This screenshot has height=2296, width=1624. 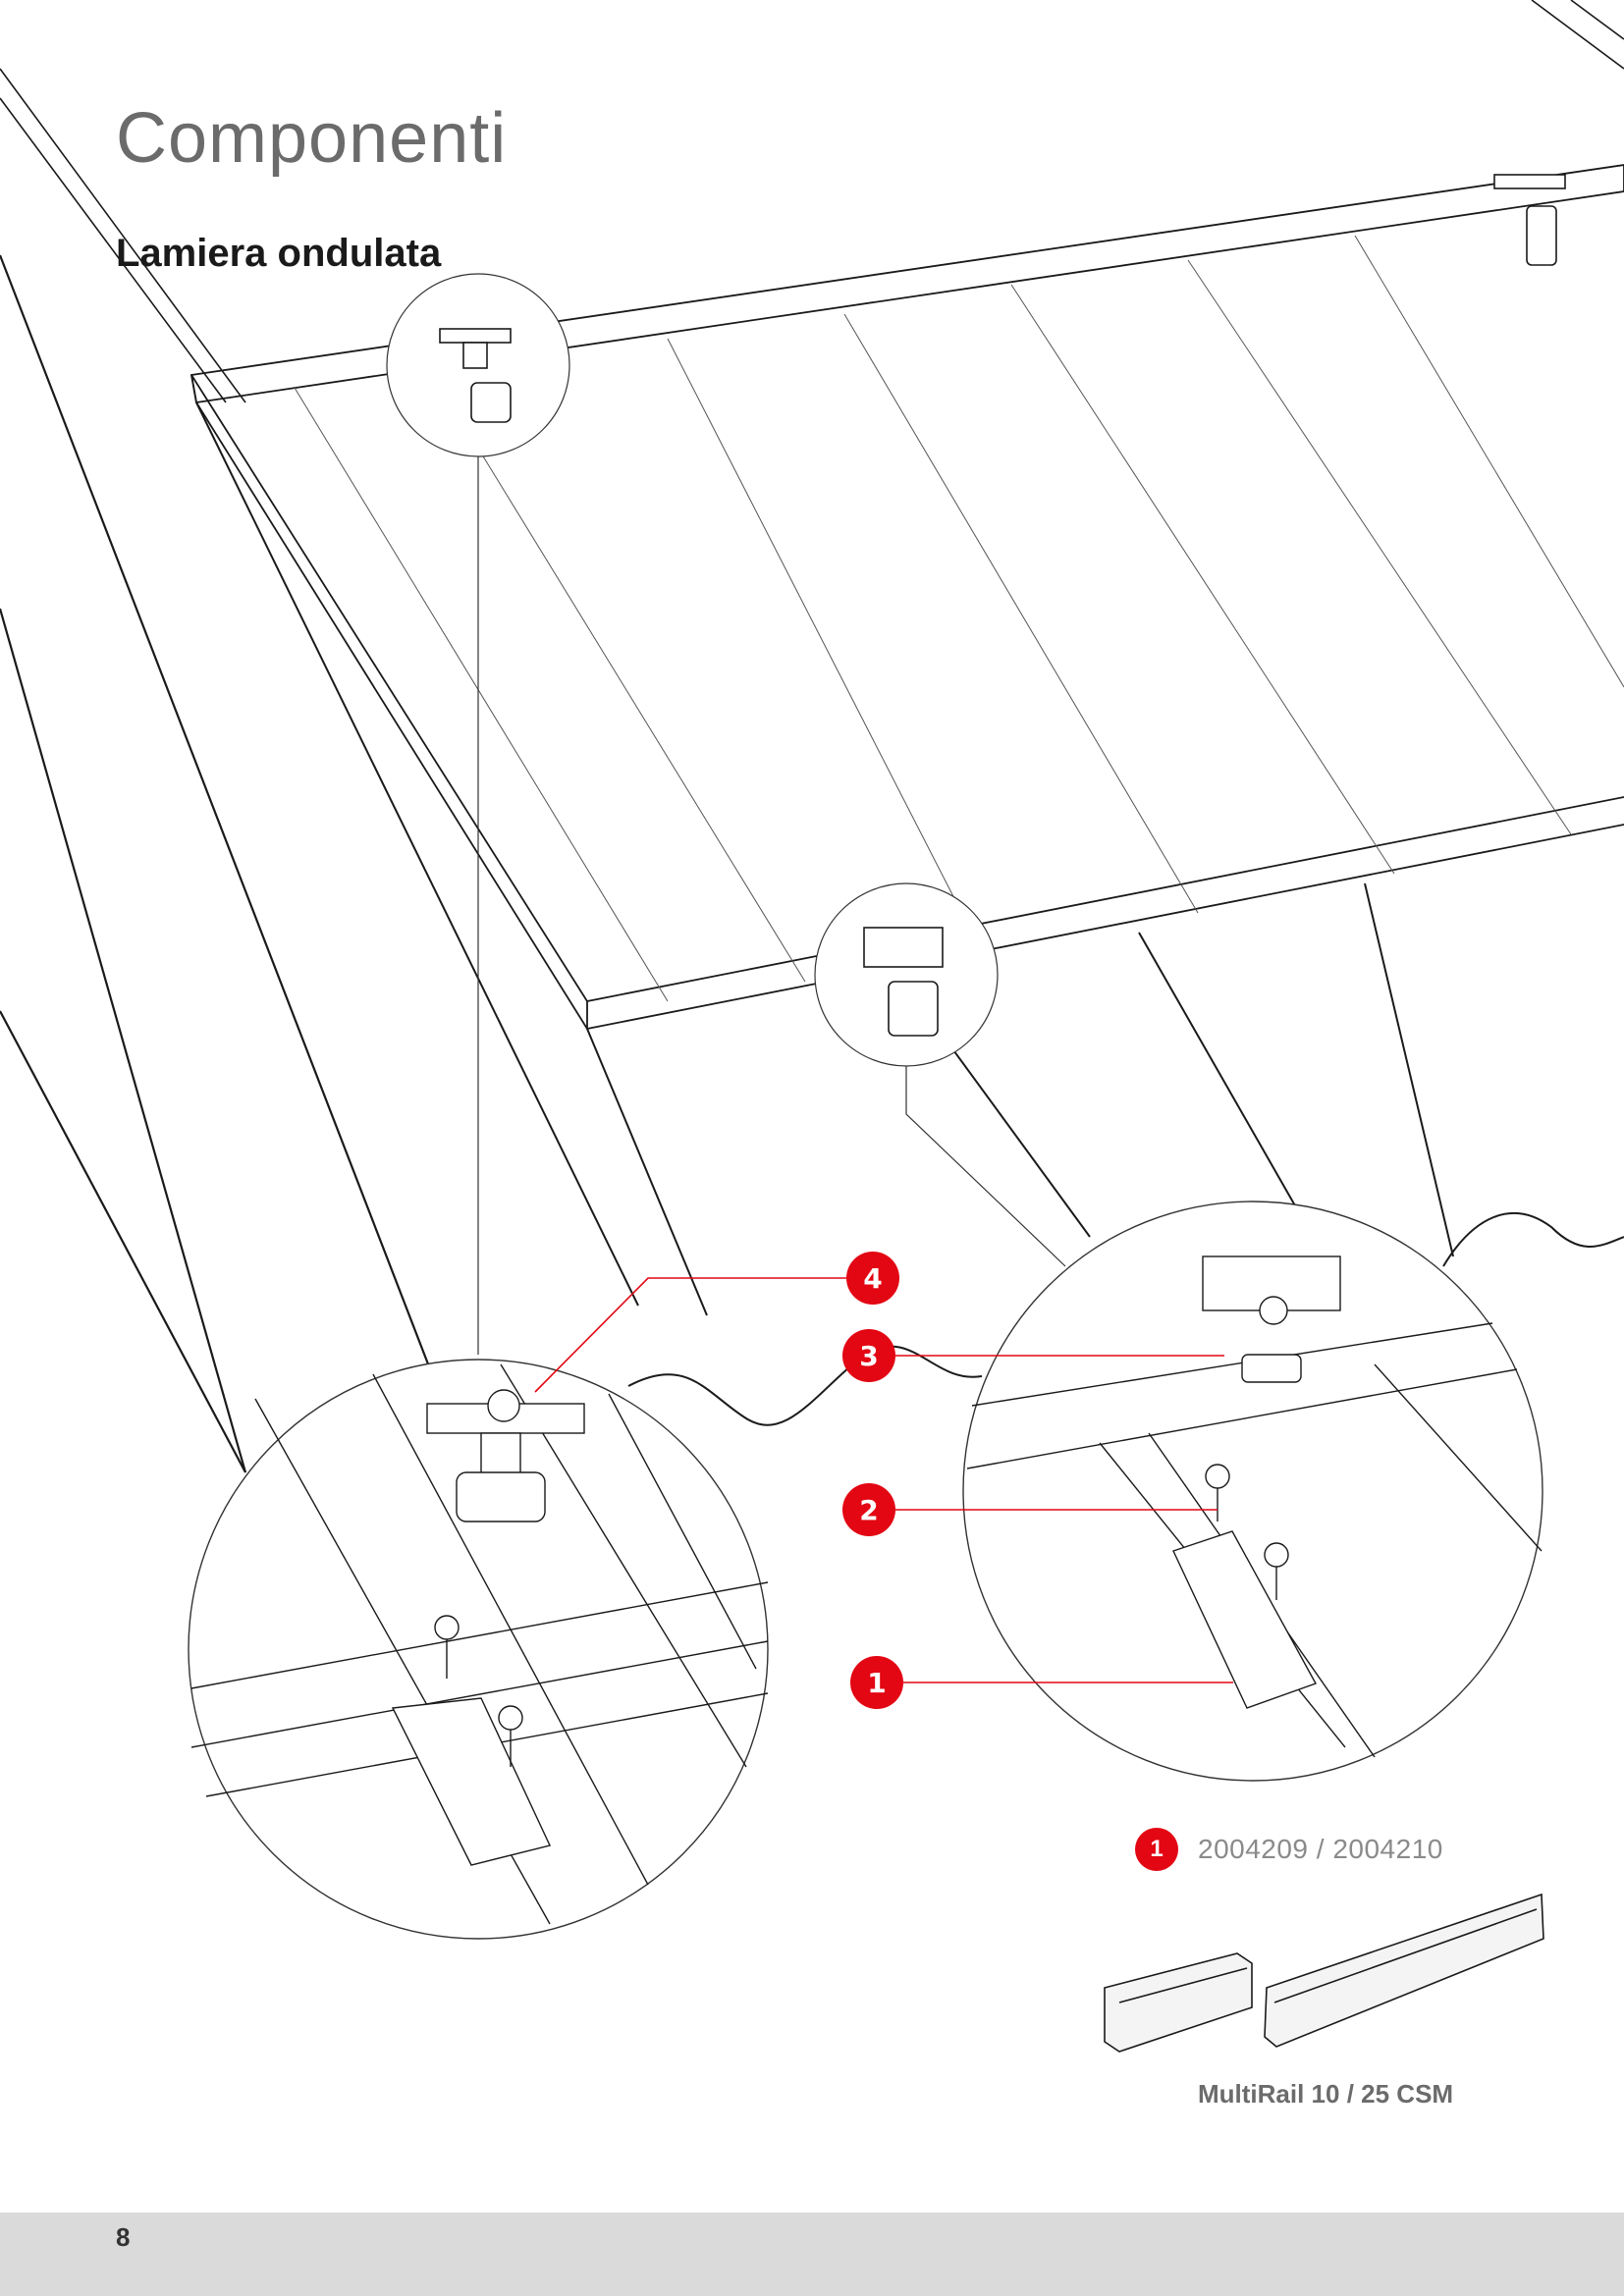 What do you see at coordinates (1324, 1973) in the screenshot?
I see `multirail-illustration` at bounding box center [1324, 1973].